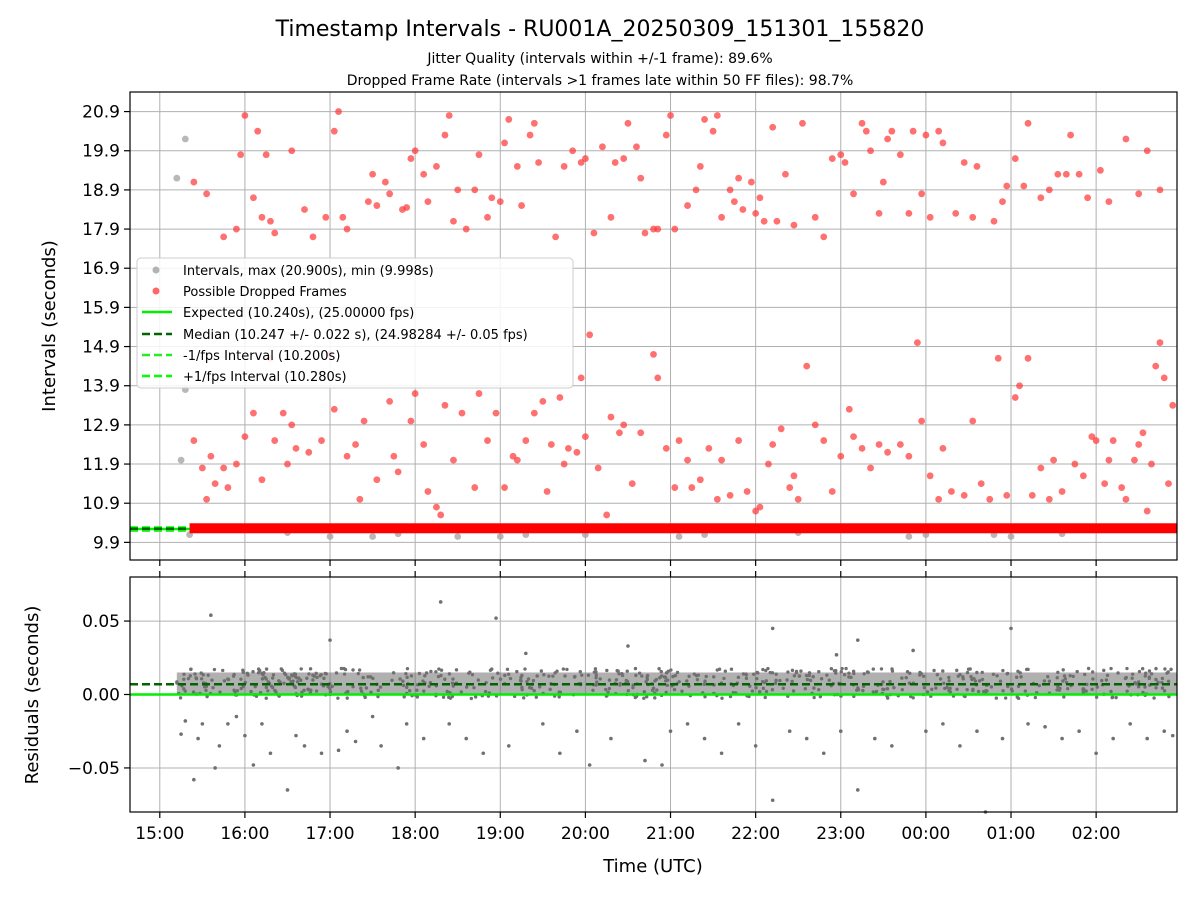 The image size is (1200, 900). What do you see at coordinates (106, 543) in the screenshot?
I see `intervals-y-tick-label: 9.9` at bounding box center [106, 543].